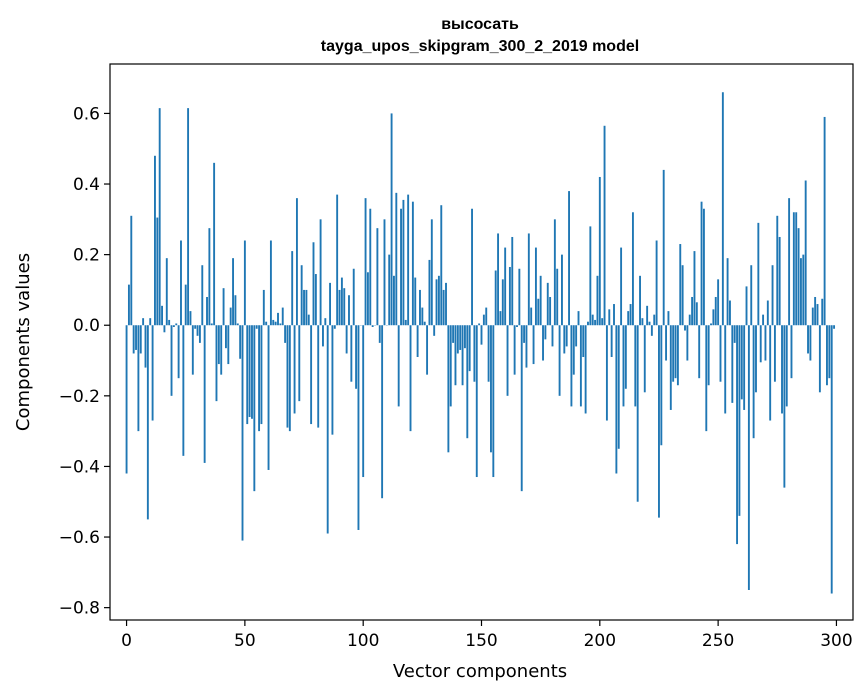 The width and height of the screenshot is (867, 696). What do you see at coordinates (481, 641) in the screenshot?
I see `x-tick-label: 150` at bounding box center [481, 641].